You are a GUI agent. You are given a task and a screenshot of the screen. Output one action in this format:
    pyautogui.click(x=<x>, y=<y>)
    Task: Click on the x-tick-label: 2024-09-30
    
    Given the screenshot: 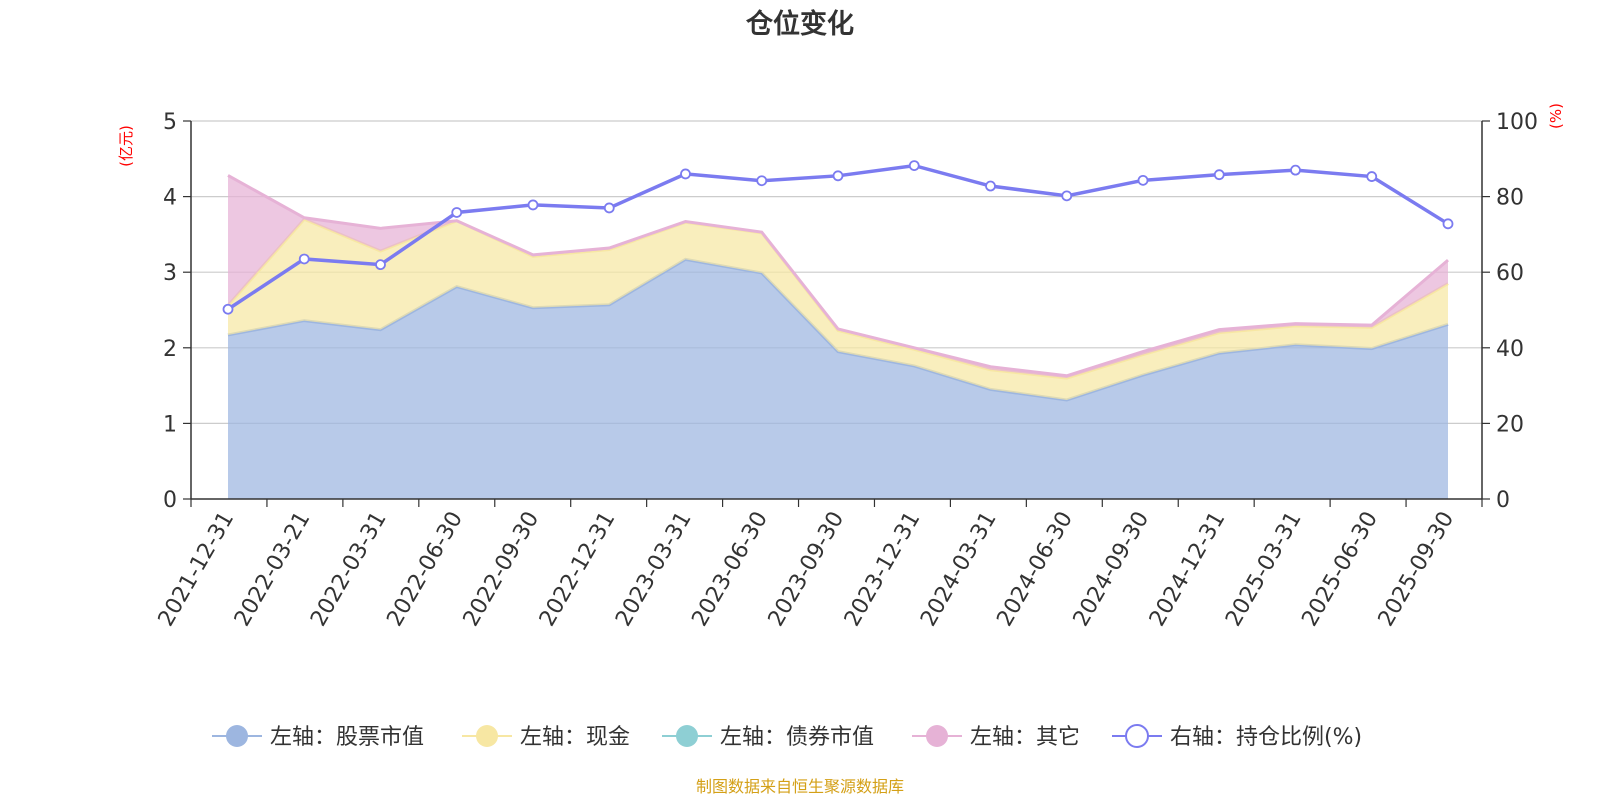 What is the action you would take?
    pyautogui.click(x=1112, y=569)
    